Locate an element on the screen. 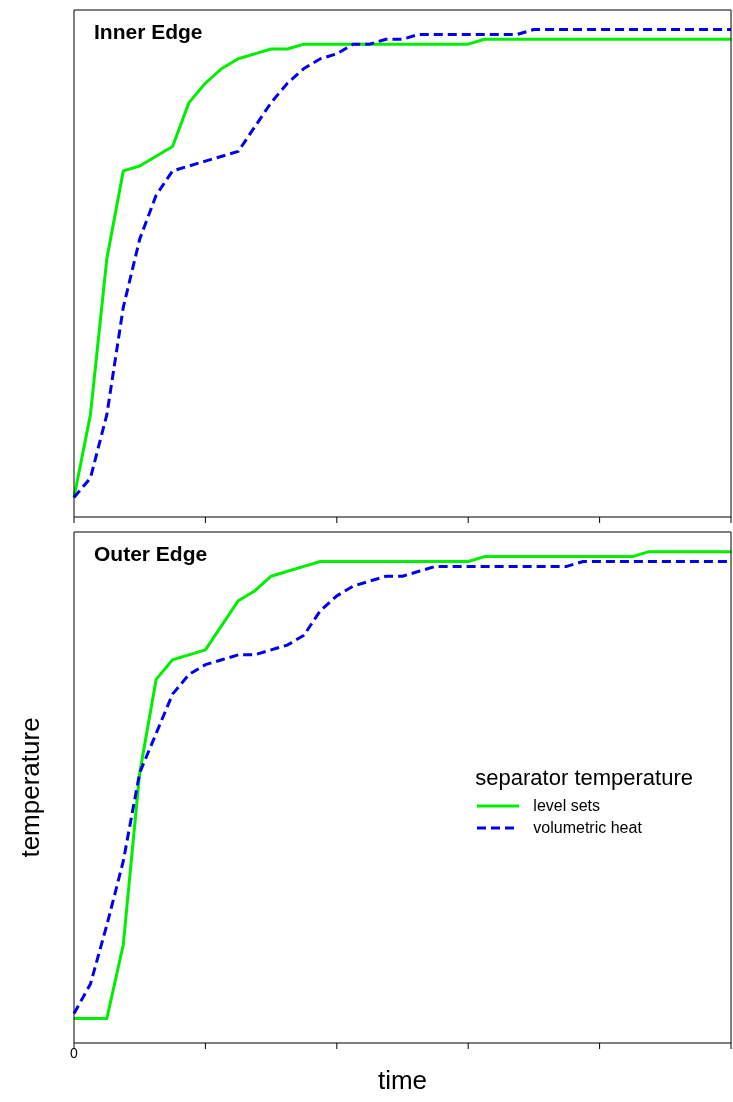 This screenshot has width=733, height=1102. legend-label: volumetric heat is located at coordinates (587, 828).